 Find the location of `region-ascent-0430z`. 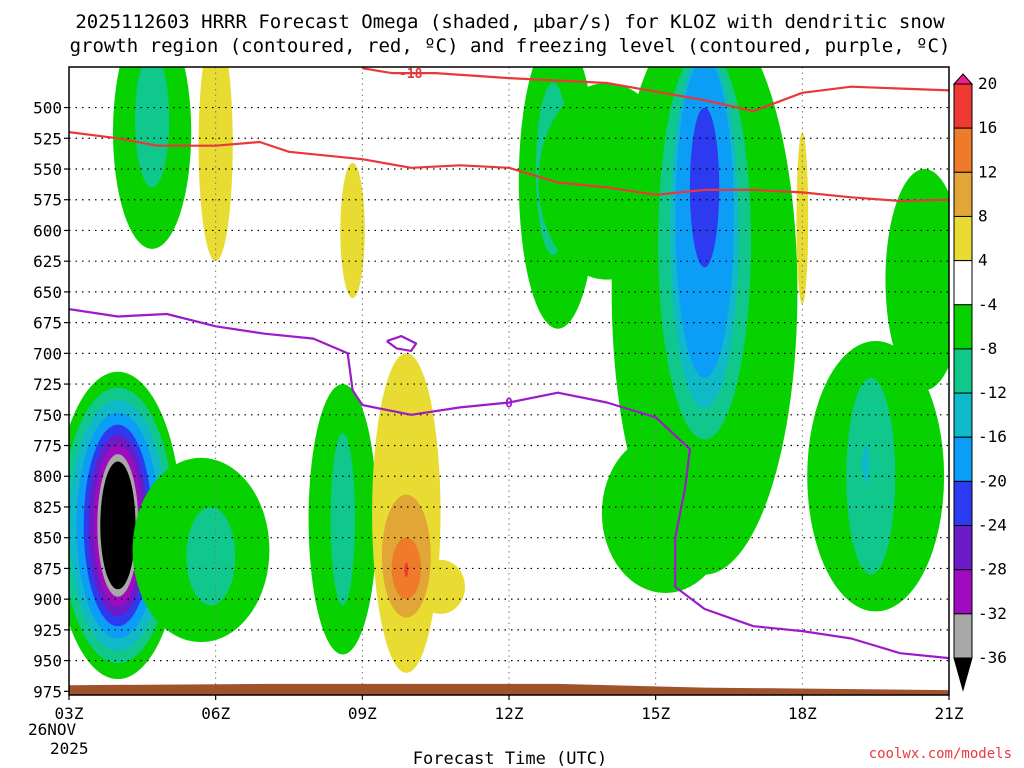

region-ascent-0430z is located at coordinates (211, 556).